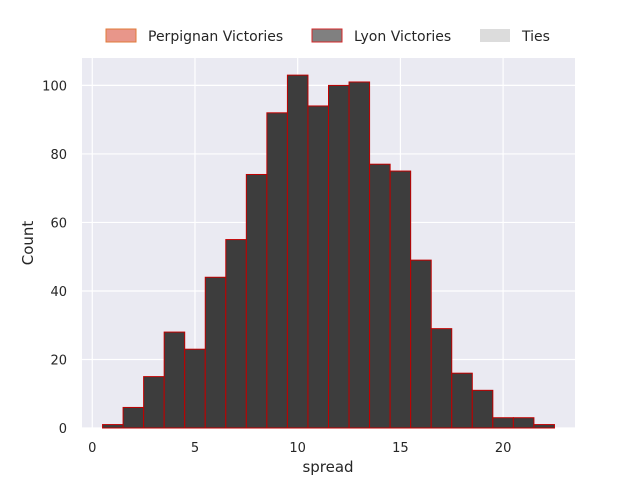 This screenshot has height=480, width=640. What do you see at coordinates (92, 448) in the screenshot?
I see `x-tick-label: 0` at bounding box center [92, 448].